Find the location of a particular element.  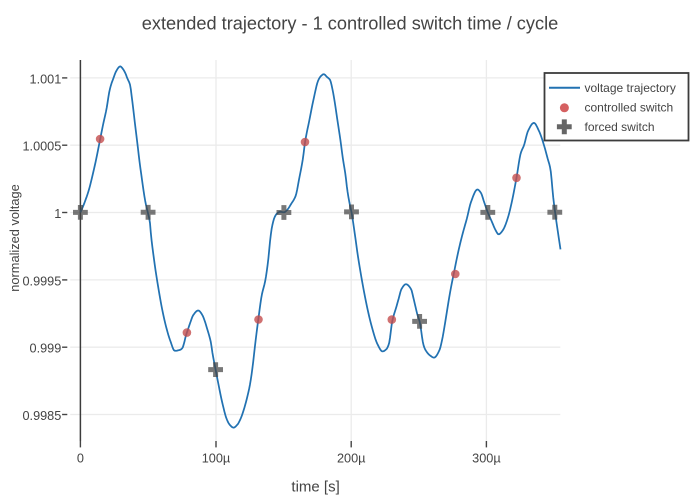

svg-text: voltage trajectory is located at coordinates (630, 88).